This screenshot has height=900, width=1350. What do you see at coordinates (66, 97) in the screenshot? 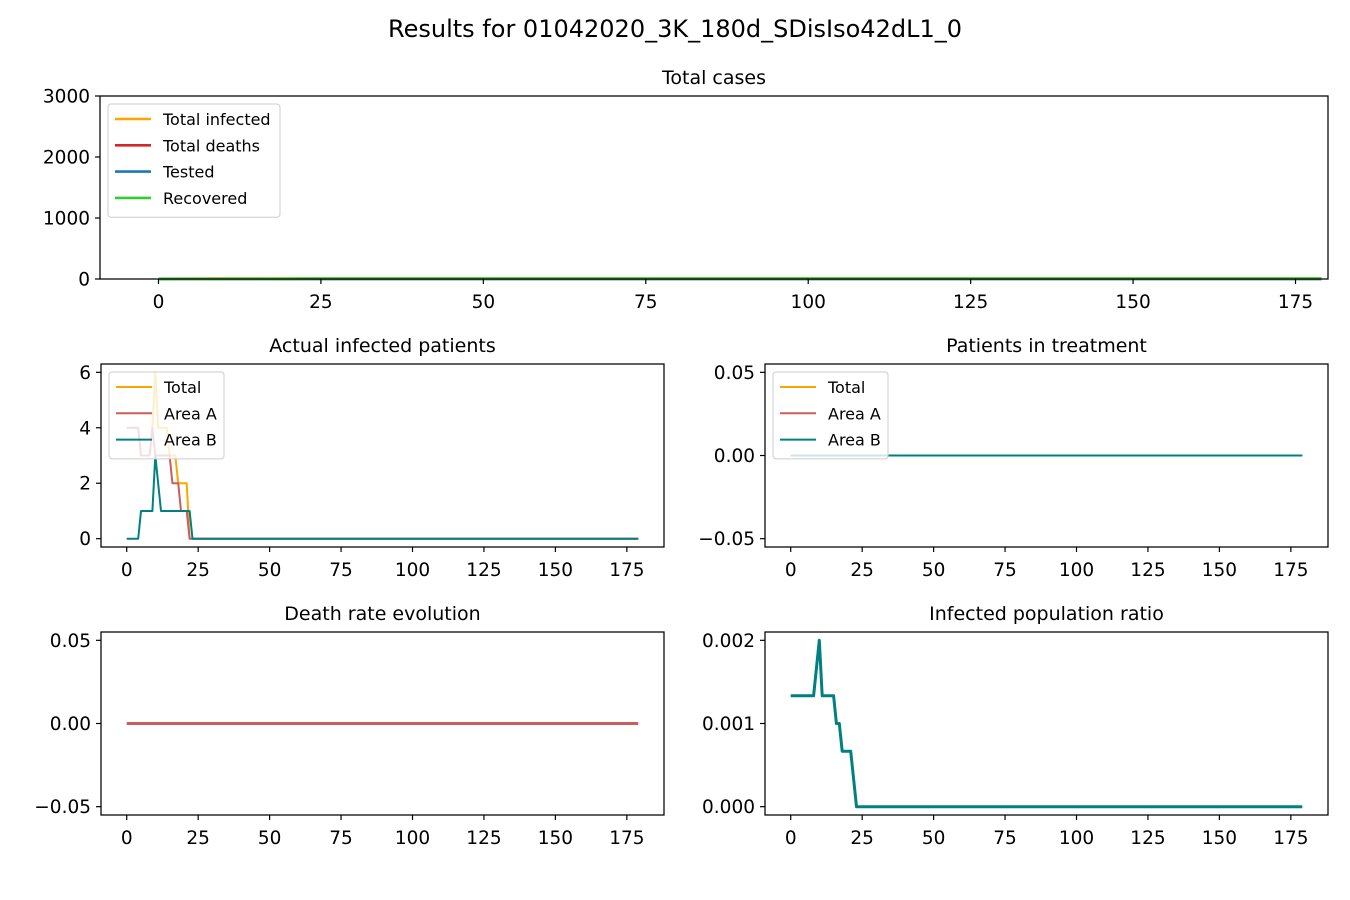
I see `y-tick-label: 3000` at bounding box center [66, 97].